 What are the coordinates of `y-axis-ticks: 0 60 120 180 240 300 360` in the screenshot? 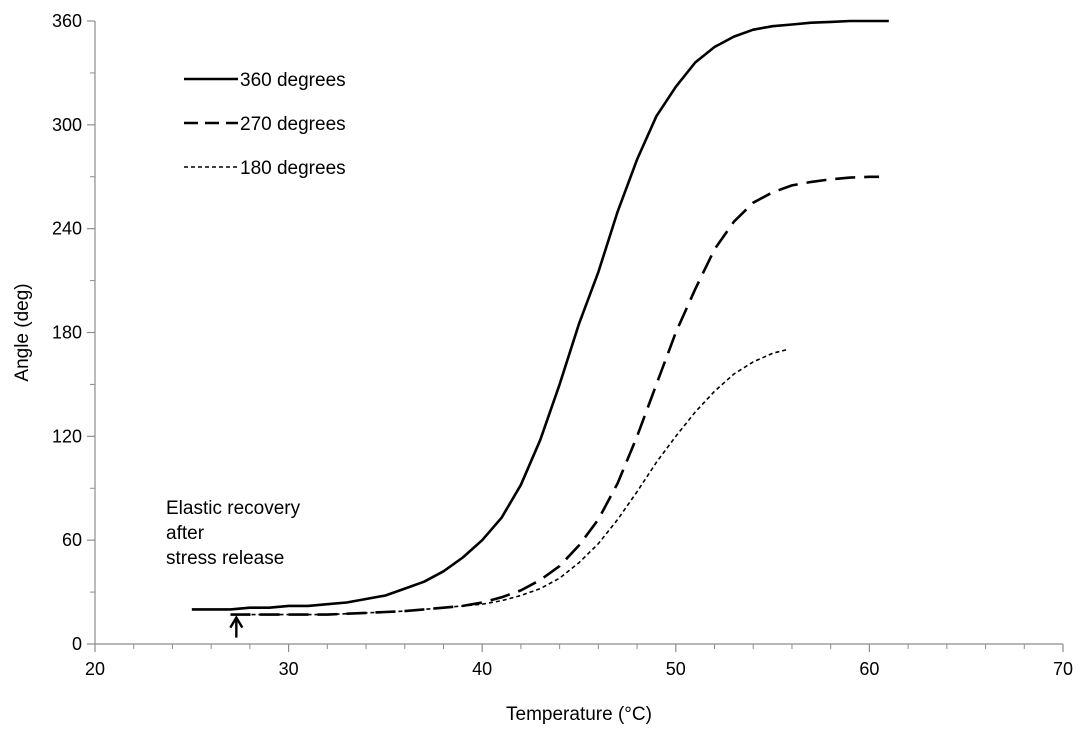 It's located at (73, 332).